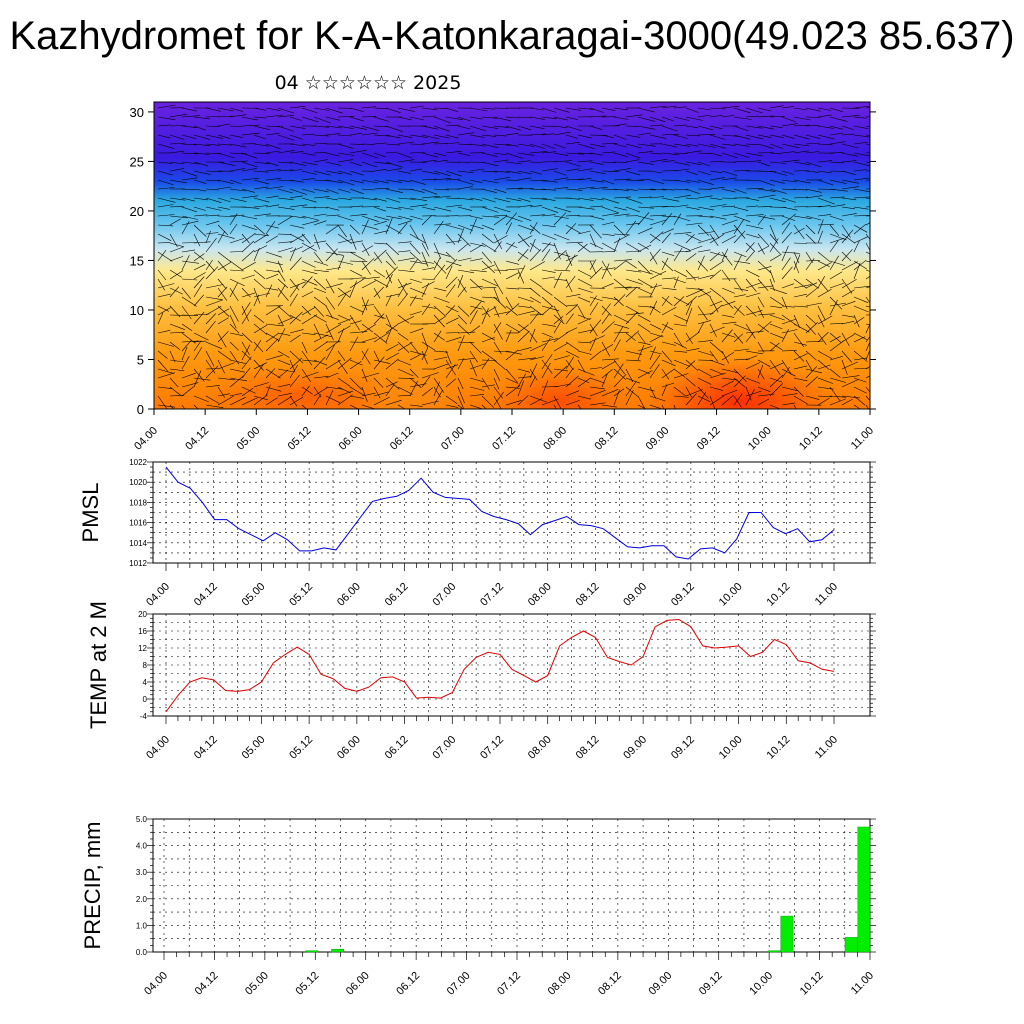 Image resolution: width=1024 pixels, height=1024 pixels. Describe the element at coordinates (787, 934) in the screenshot. I see `precip-bar` at that location.